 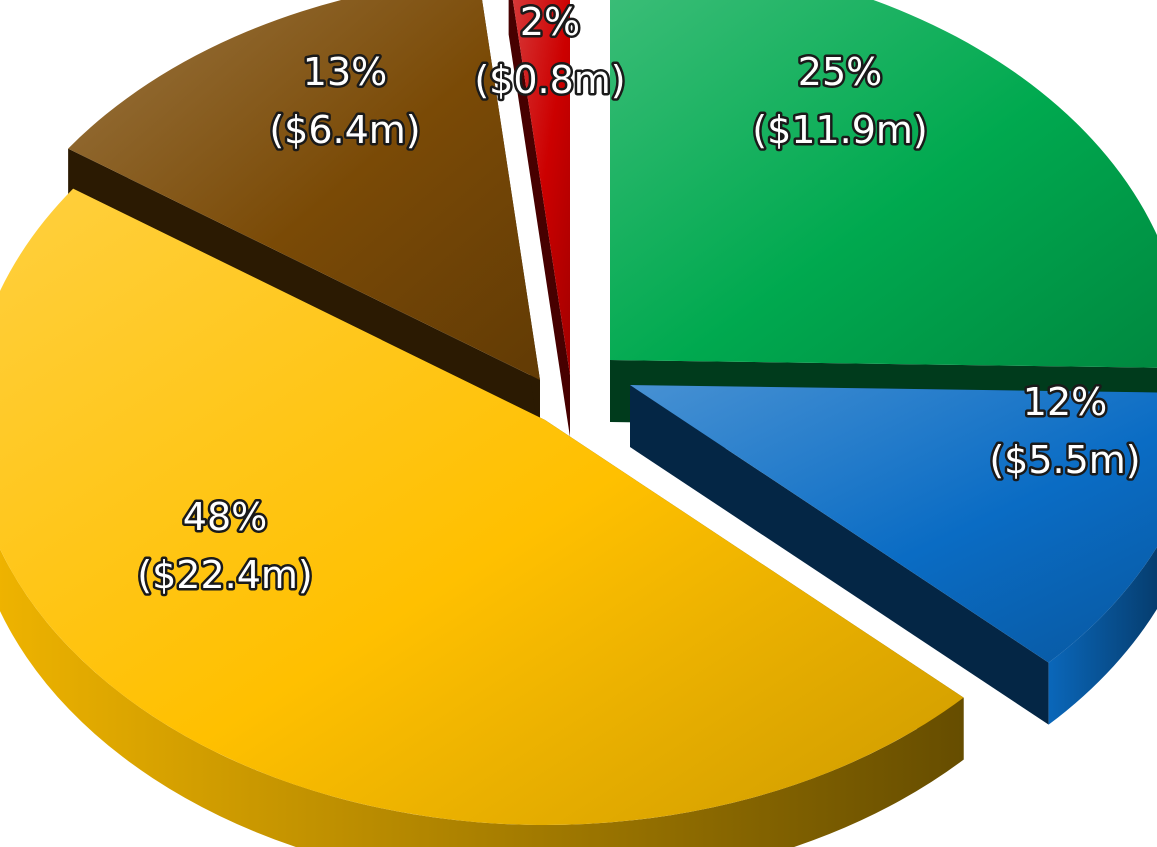 What do you see at coordinates (225, 517) in the screenshot?
I see `slice-percent-label: 48%` at bounding box center [225, 517].